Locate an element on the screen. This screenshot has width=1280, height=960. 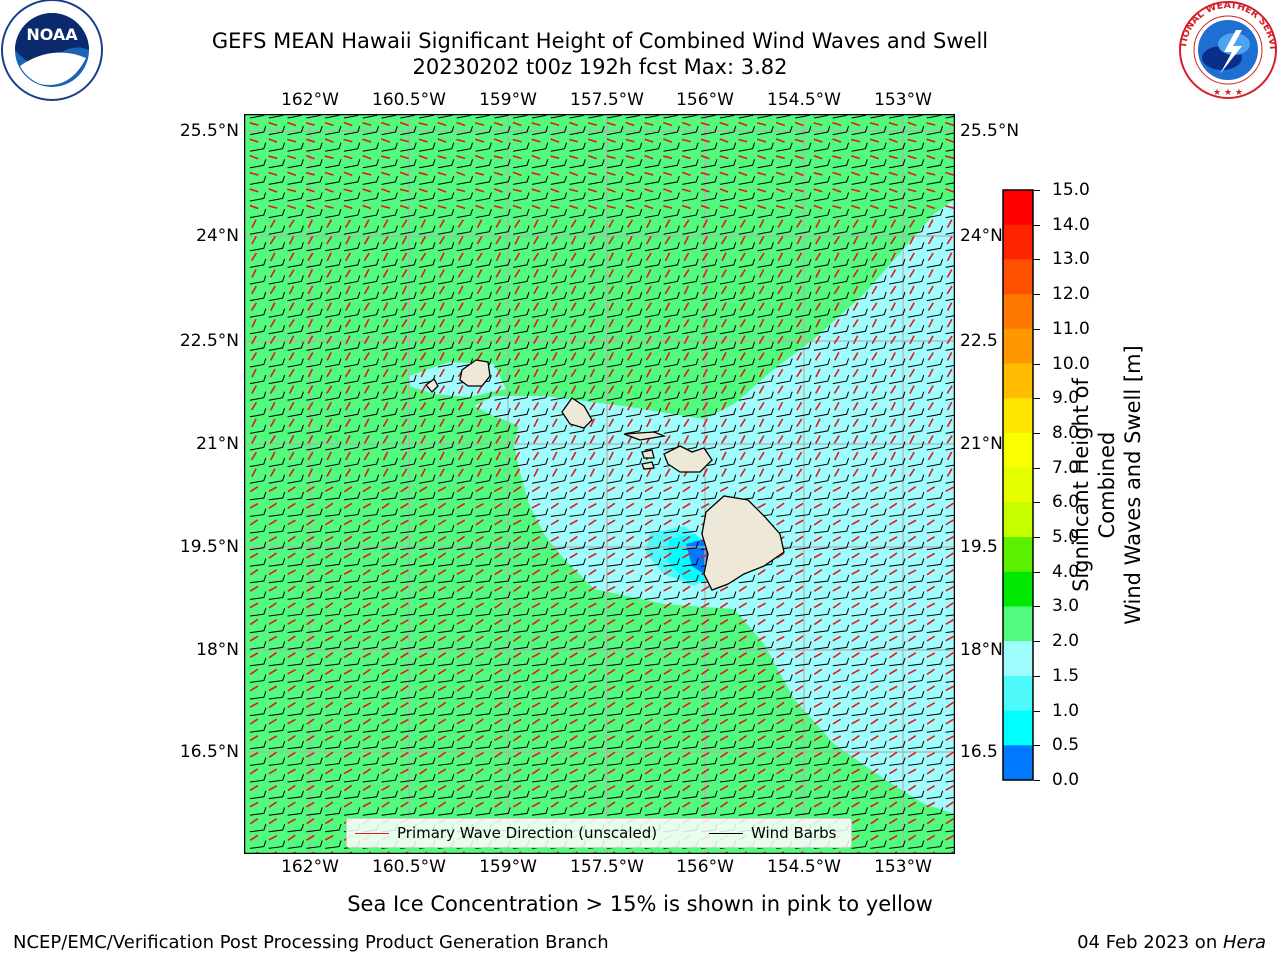
lat-label-right: 19.5 is located at coordinates (979, 547).